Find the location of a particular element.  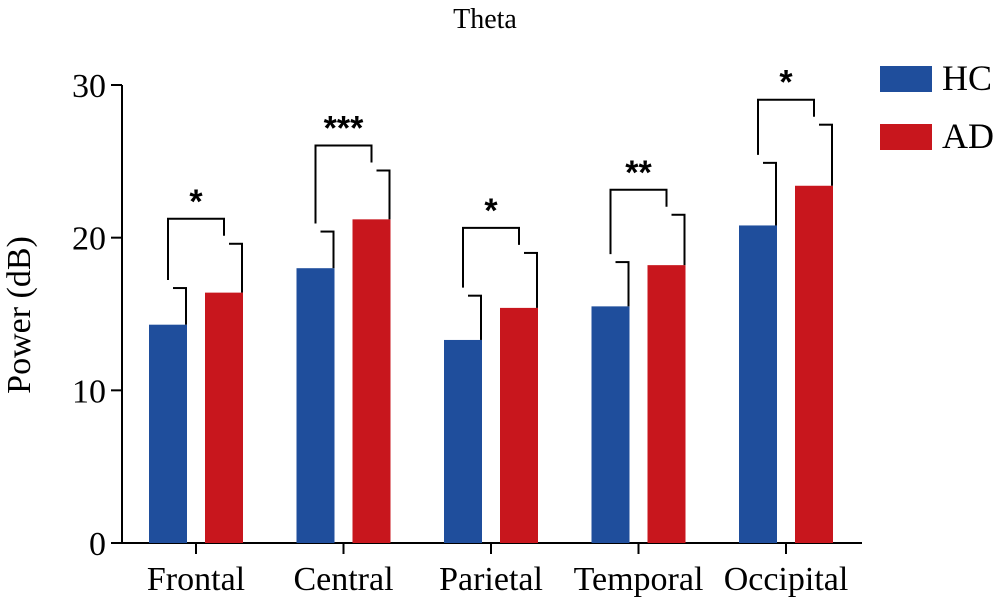

significance-marker: ** is located at coordinates (638, 173).